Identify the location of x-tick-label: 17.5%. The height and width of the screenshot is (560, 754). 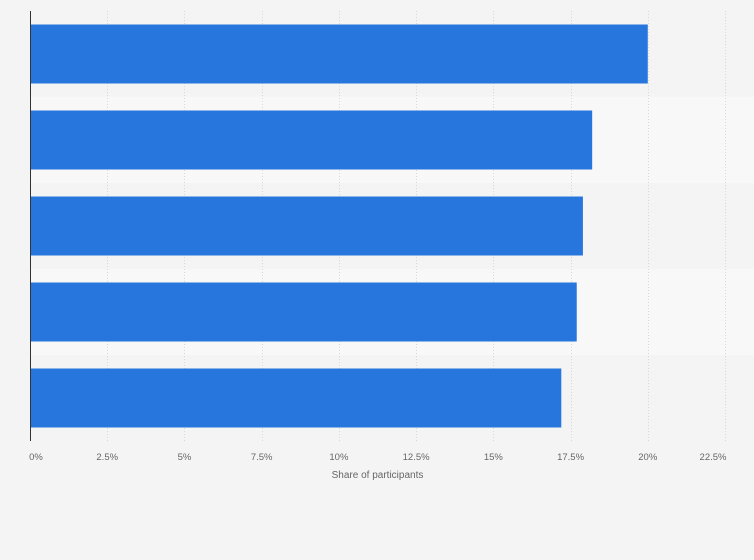
(570, 457).